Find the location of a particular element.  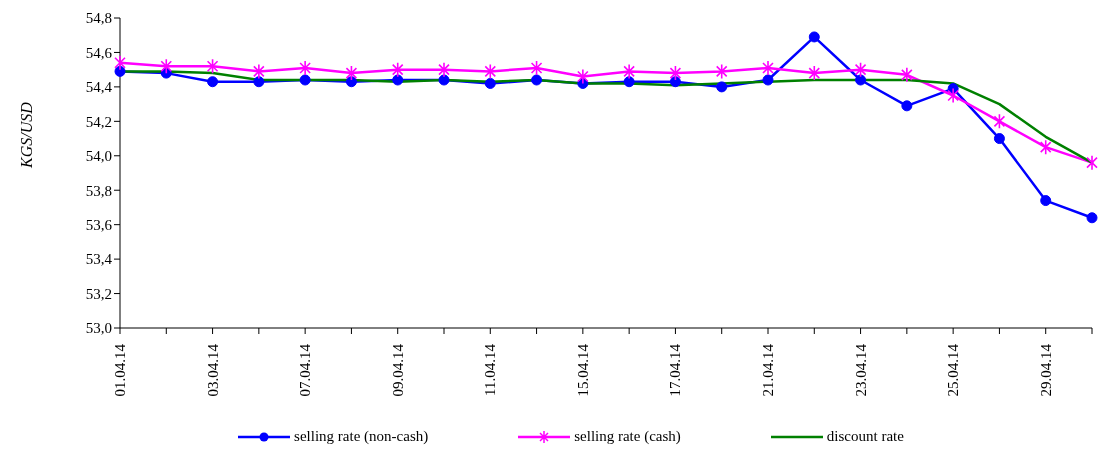

y-tick-label: 54,2 is located at coordinates (98, 121).